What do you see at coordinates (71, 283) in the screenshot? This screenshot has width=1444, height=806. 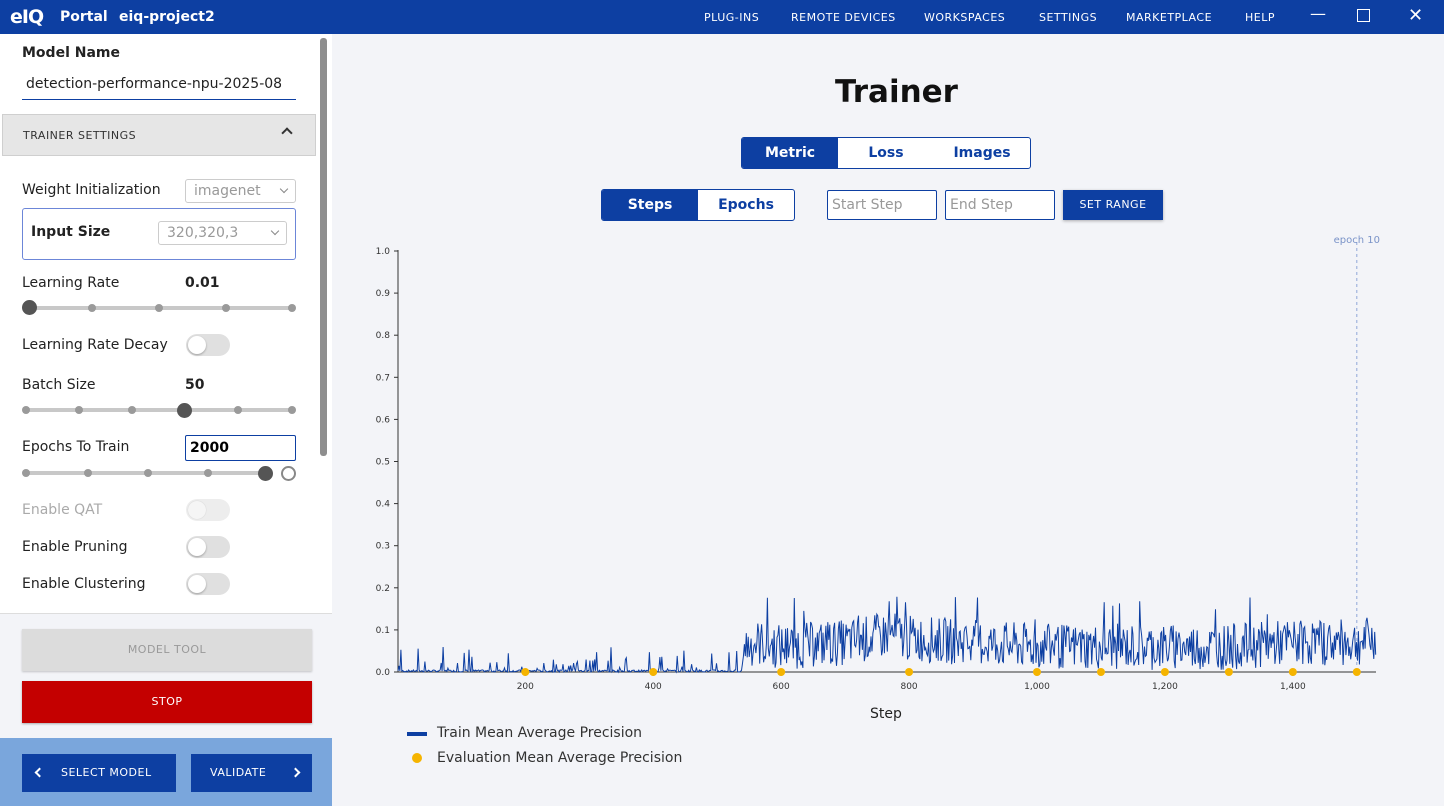 I see `learning-rate-label: Learning Rate` at bounding box center [71, 283].